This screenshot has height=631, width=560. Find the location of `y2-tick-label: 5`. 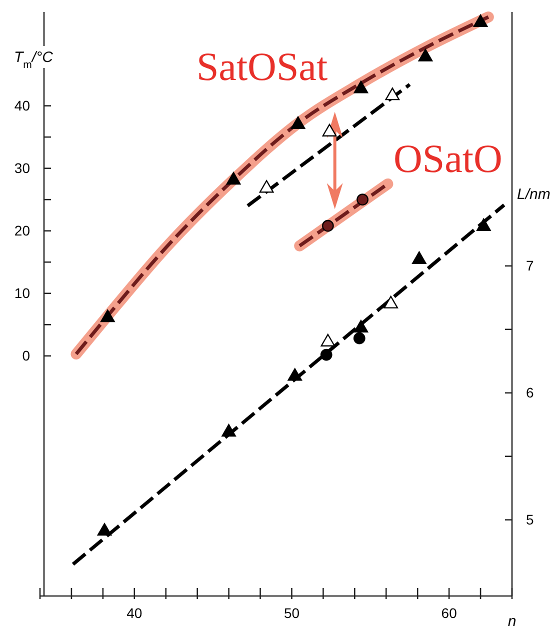

y2-tick-label: 5 is located at coordinates (530, 519).